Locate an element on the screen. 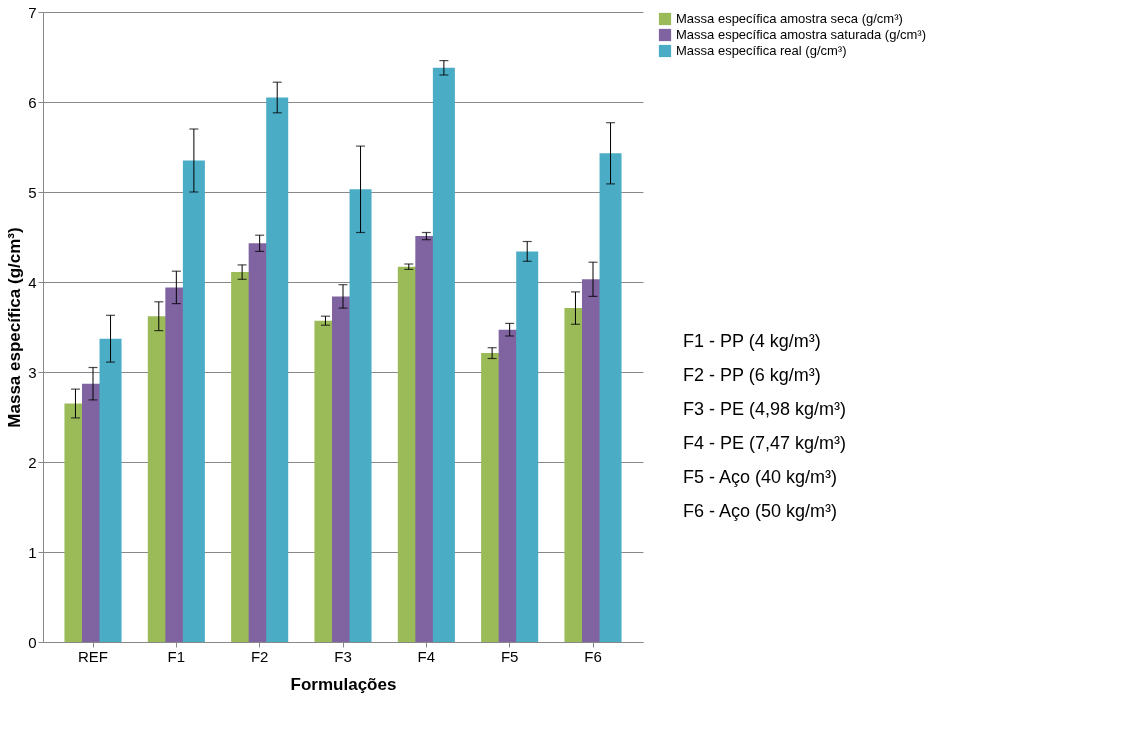  legend-label: Massa específica real (g/cm³) is located at coordinates (761, 50).